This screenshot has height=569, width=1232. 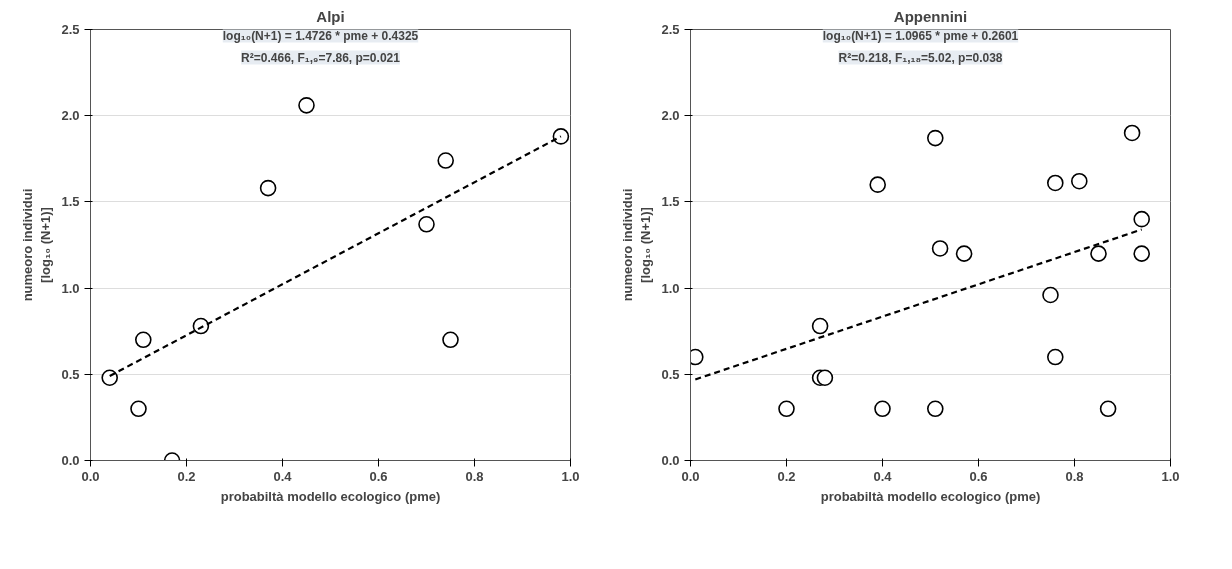 I want to click on annotation: R²=0.218, F₁,₁₈=5.02, p=0.038, so click(x=920, y=57).